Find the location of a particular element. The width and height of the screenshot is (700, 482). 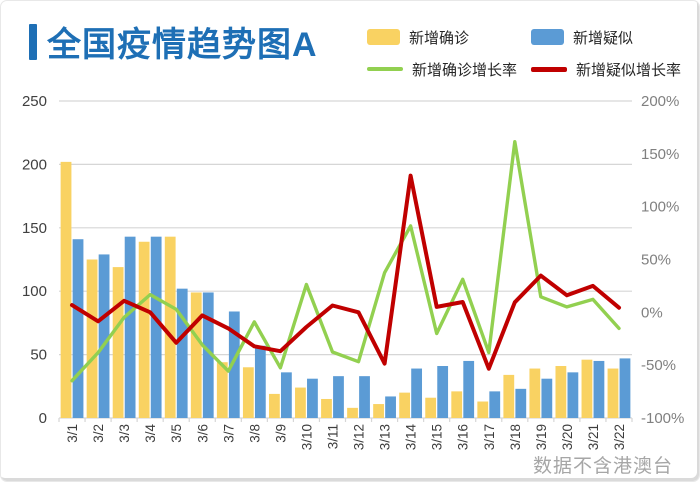

x-axis-tick-label: 3/8 is located at coordinates (254, 433).